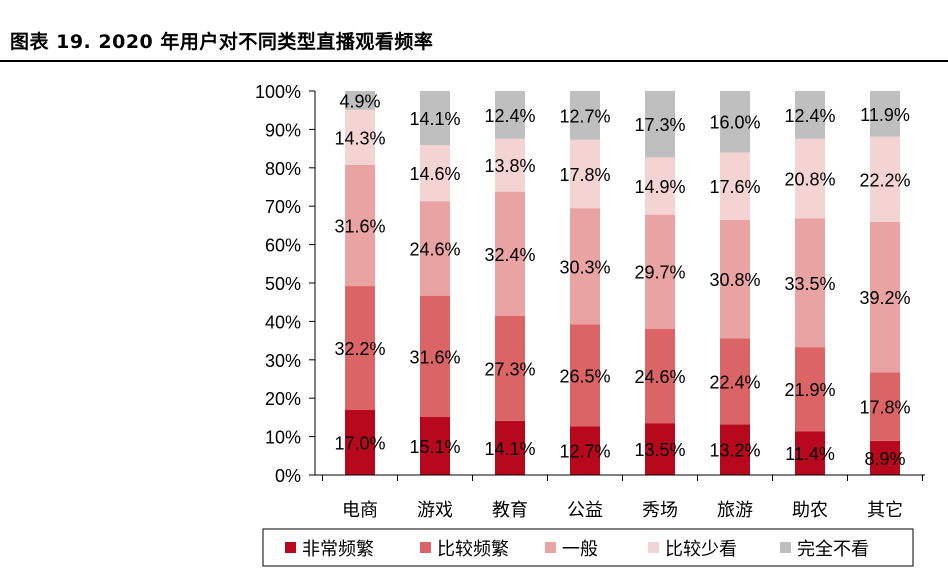 Image resolution: width=948 pixels, height=571 pixels. I want to click on data-label: 30.8%, so click(734, 280).